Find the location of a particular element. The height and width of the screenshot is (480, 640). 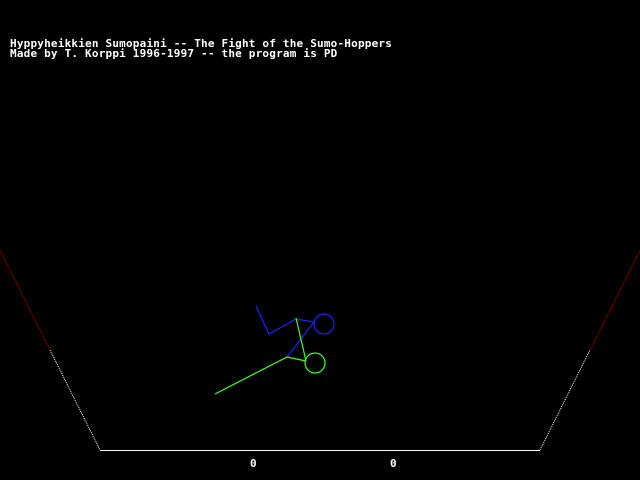

green-head is located at coordinates (315, 363).